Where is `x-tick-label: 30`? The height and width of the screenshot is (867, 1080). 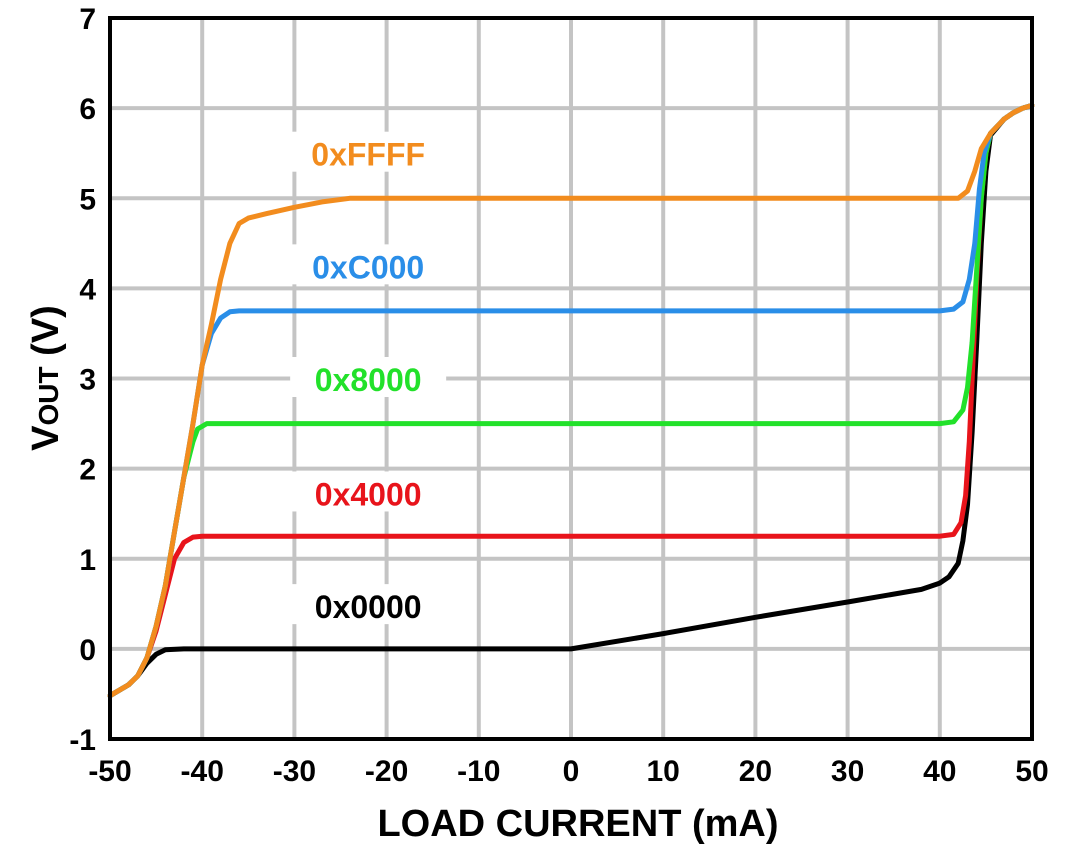
x-tick-label: 30 is located at coordinates (847, 771).